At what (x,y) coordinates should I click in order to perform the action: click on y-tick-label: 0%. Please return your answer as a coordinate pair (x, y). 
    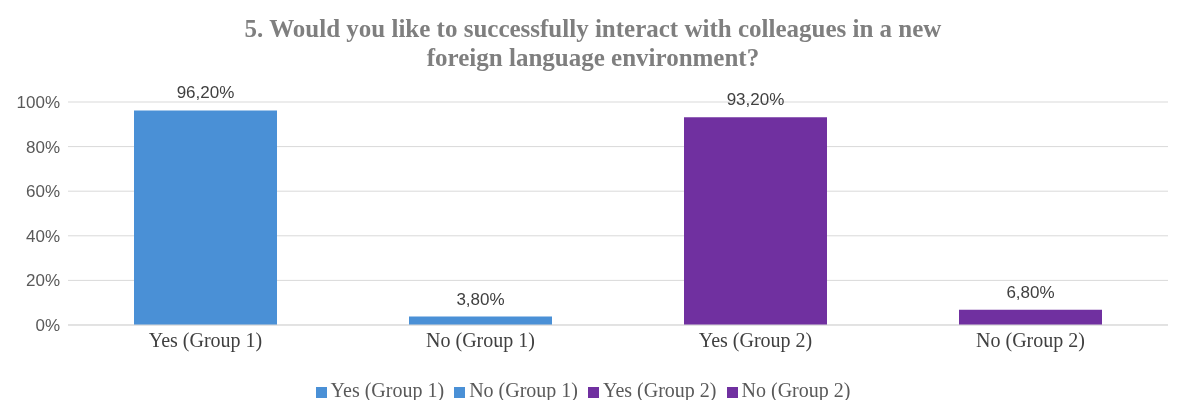
    Looking at the image, I should click on (47, 326).